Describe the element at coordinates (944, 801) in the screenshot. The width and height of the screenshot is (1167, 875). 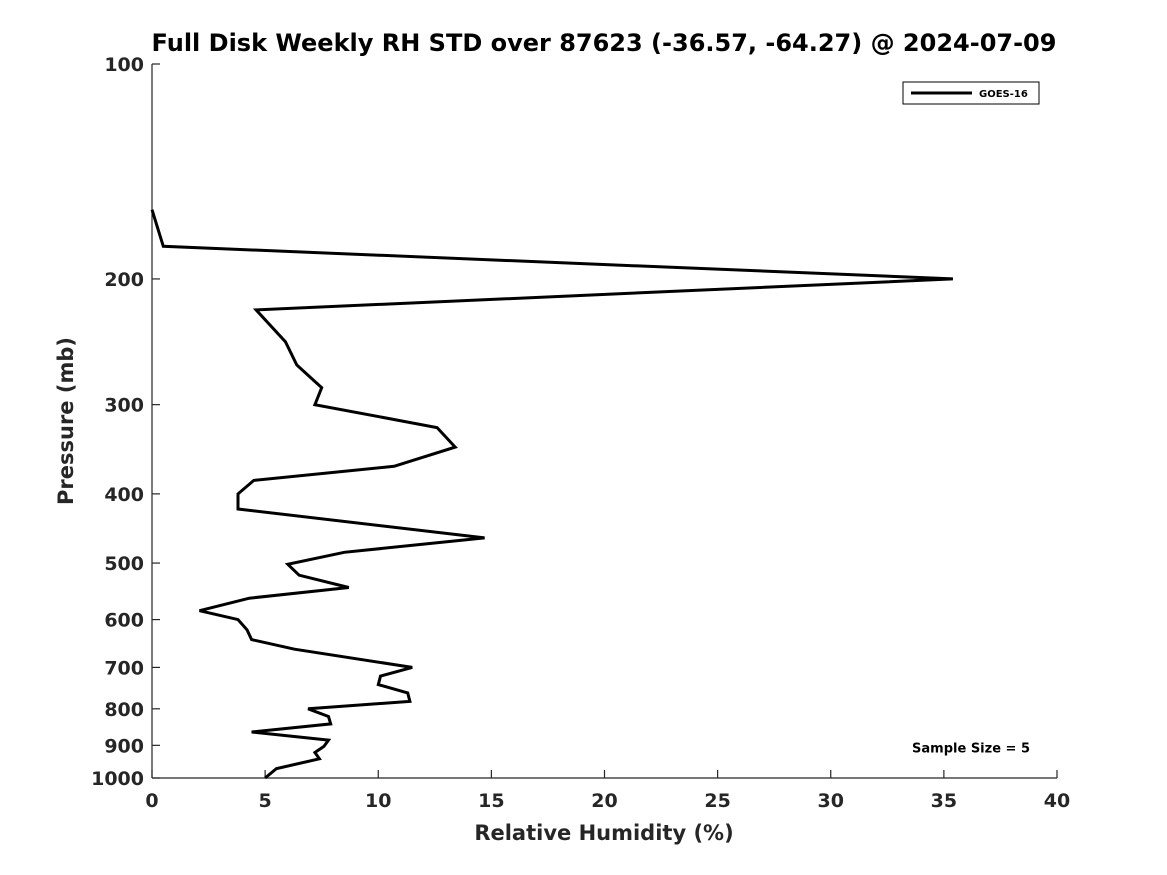
I see `x-tick-label-35: 35` at that location.